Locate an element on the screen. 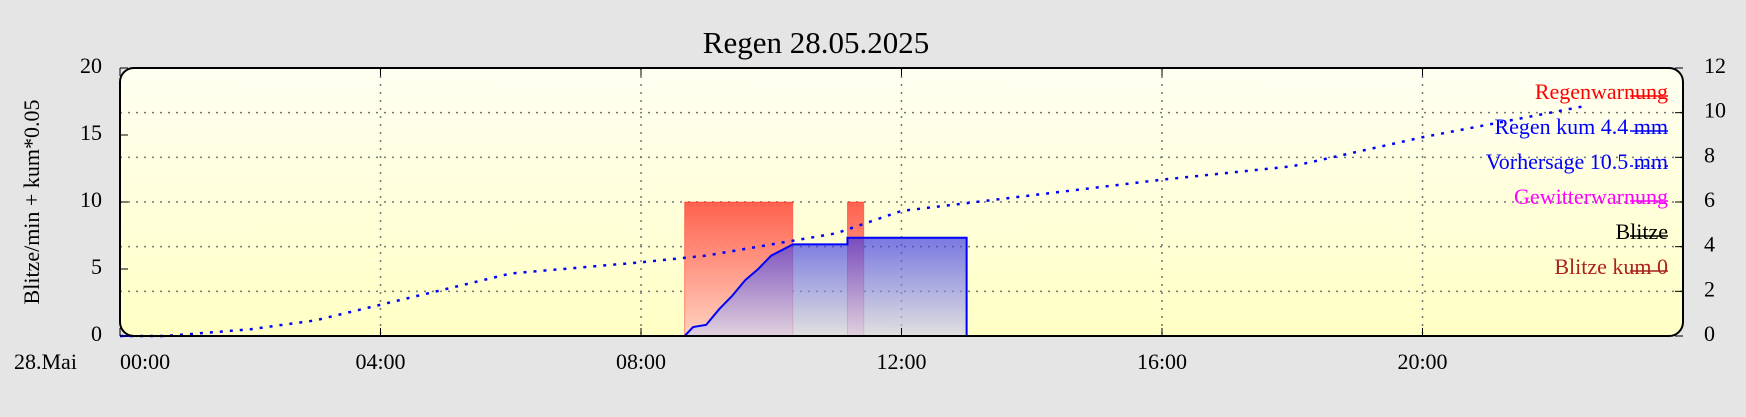  rain-line is located at coordinates (544, 286).